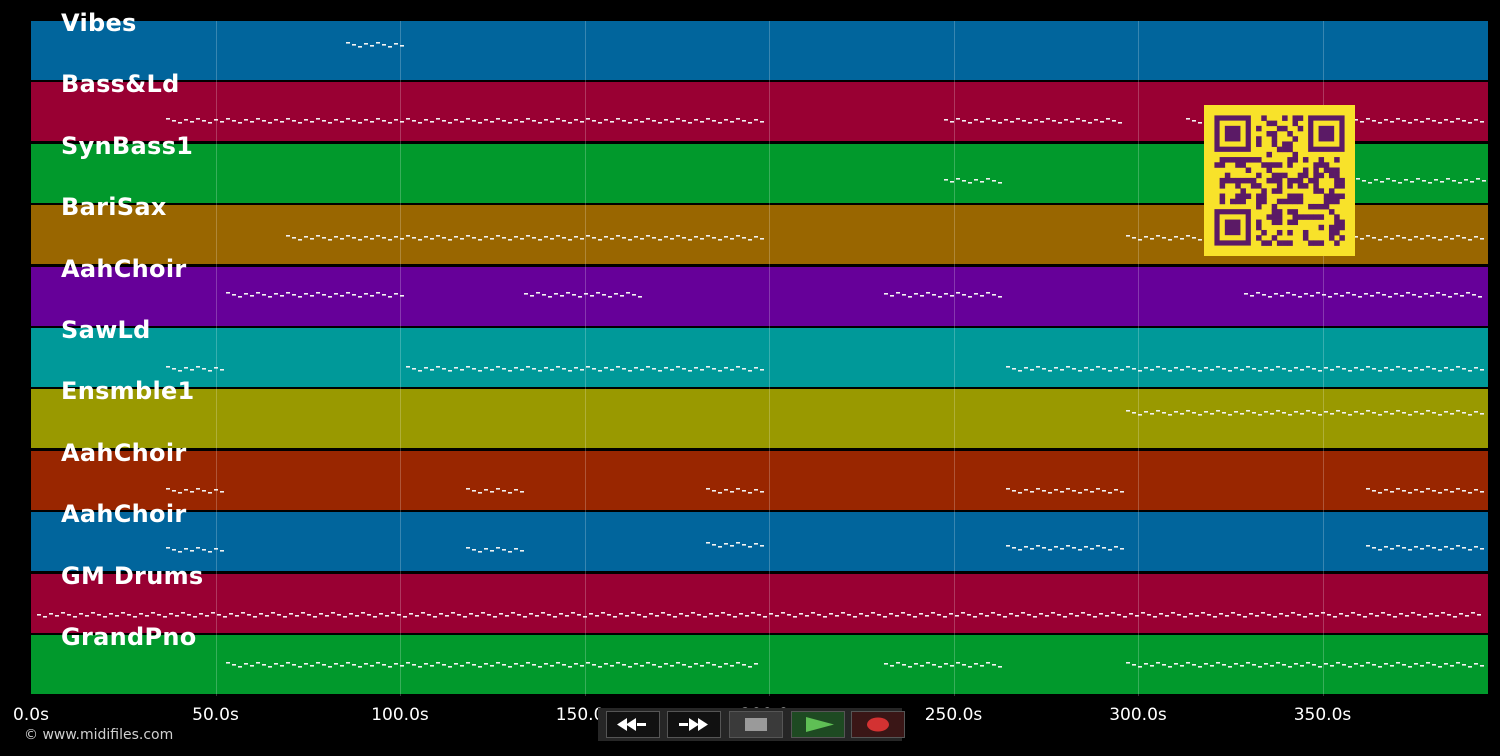 This screenshot has height=756, width=1500. I want to click on track-lane: GM Drums, so click(759, 597).